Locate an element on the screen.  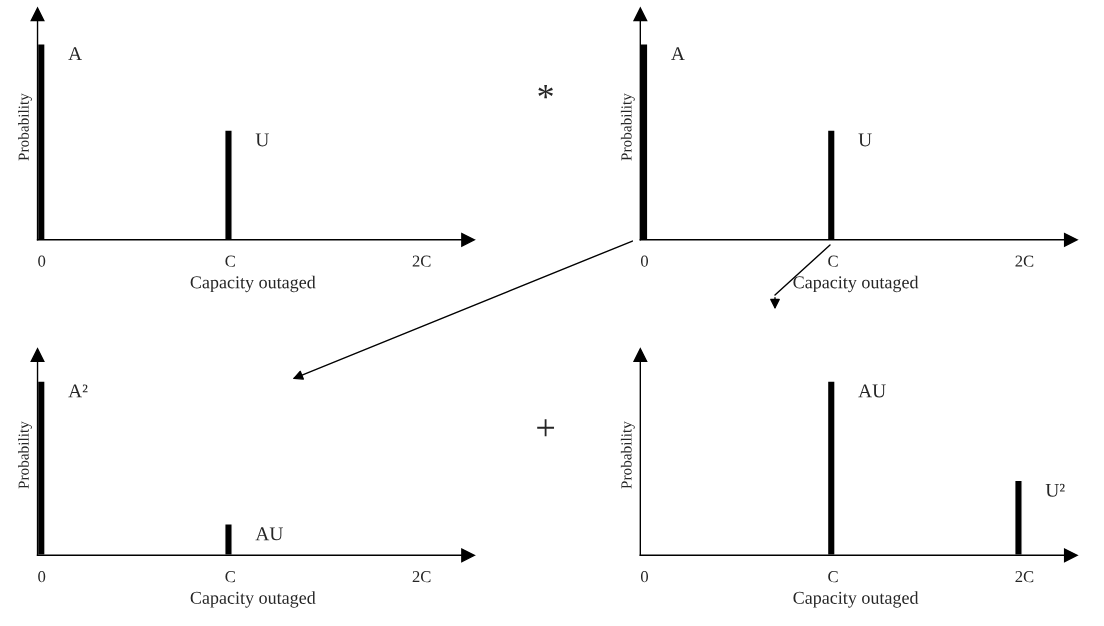
annotation: A² is located at coordinates (78, 391).